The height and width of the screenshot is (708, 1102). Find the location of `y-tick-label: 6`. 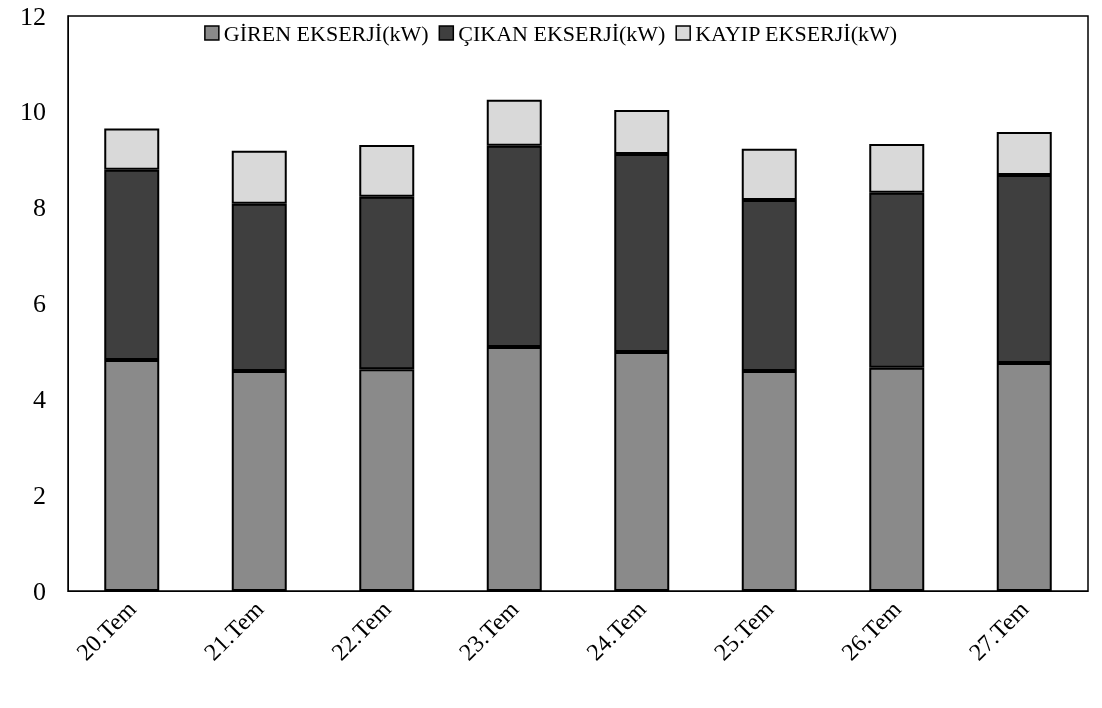

y-tick-label: 6 is located at coordinates (39, 303).